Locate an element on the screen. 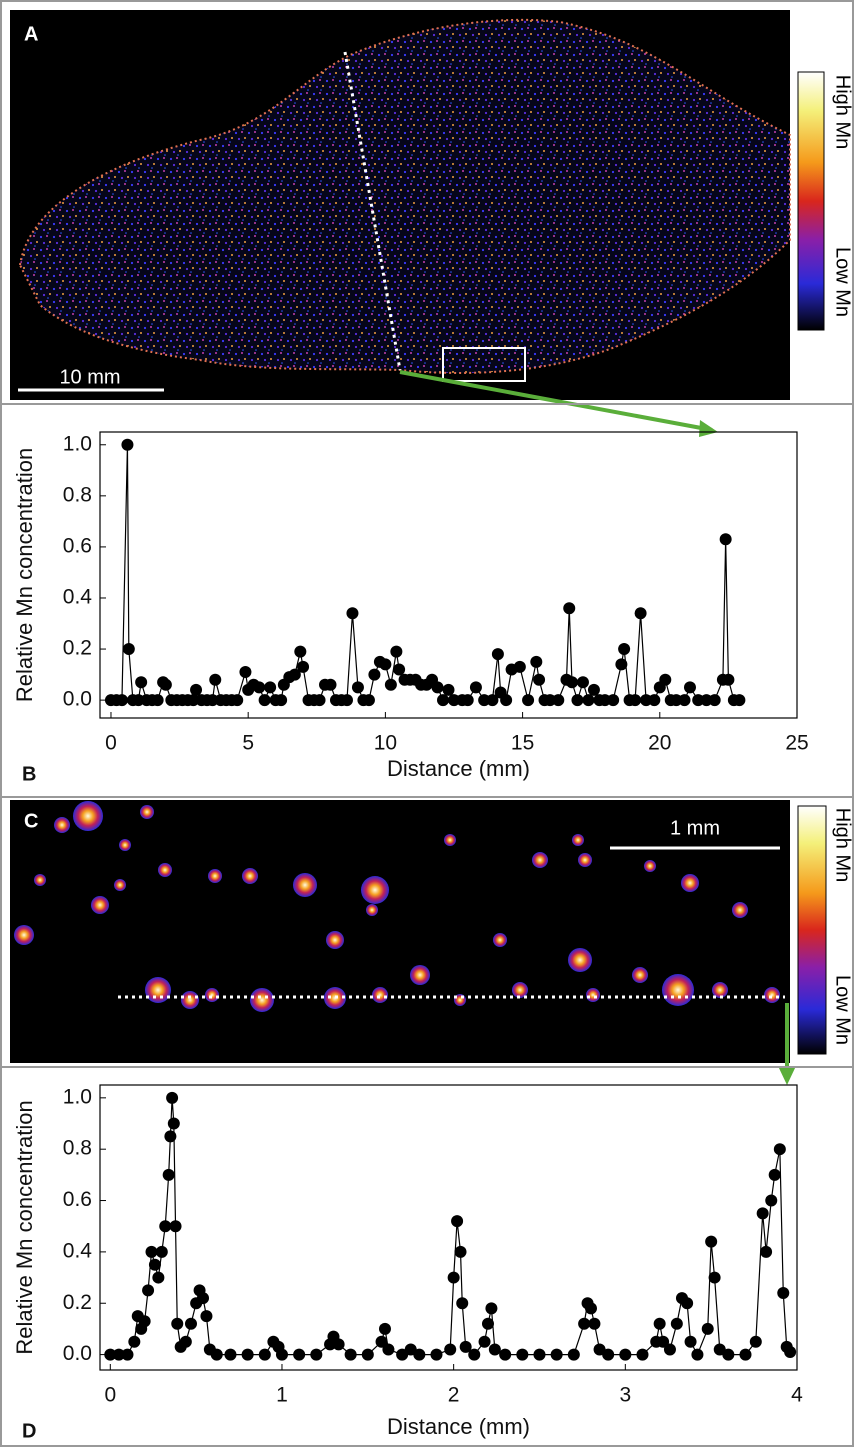 The width and height of the screenshot is (854, 1447). scale-bar-label: 1 mm is located at coordinates (695, 828).